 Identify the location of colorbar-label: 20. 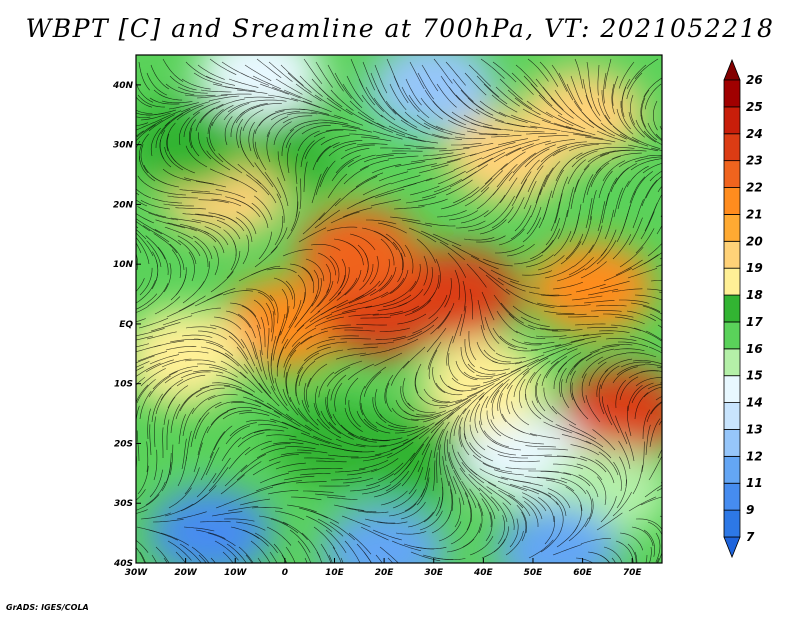
(754, 241).